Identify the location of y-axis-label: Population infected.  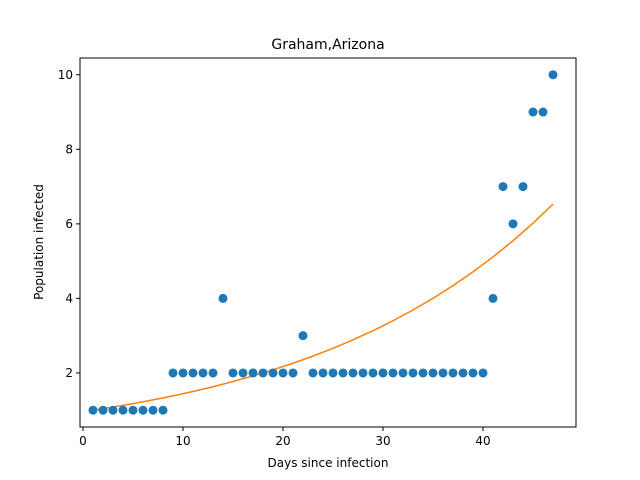
(39, 242).